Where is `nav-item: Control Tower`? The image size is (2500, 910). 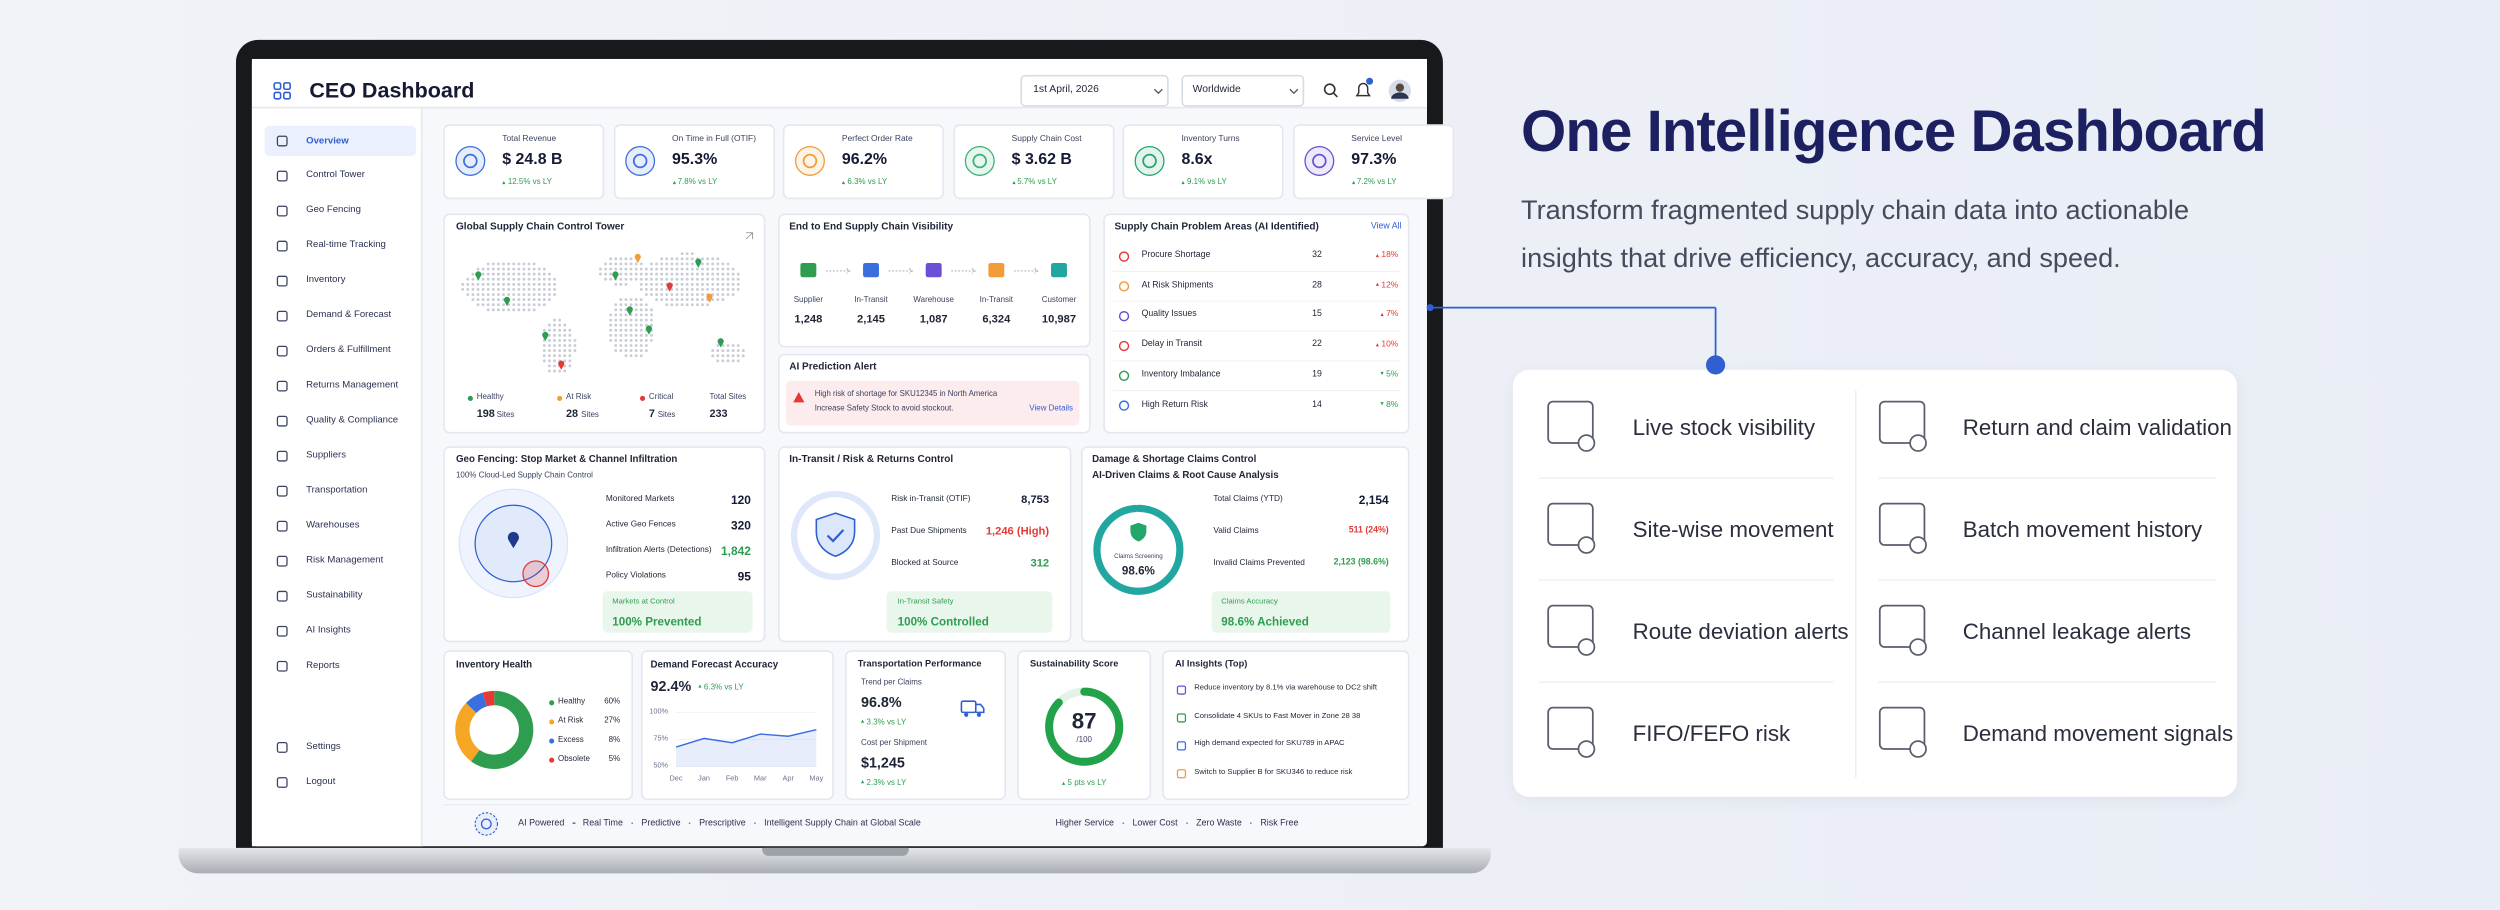
nav-item: Control Tower is located at coordinates (335, 176).